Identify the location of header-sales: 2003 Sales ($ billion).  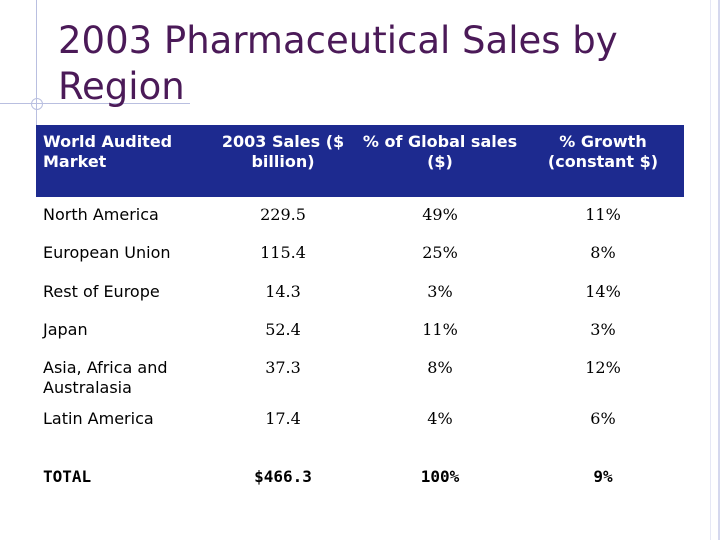
(283, 151).